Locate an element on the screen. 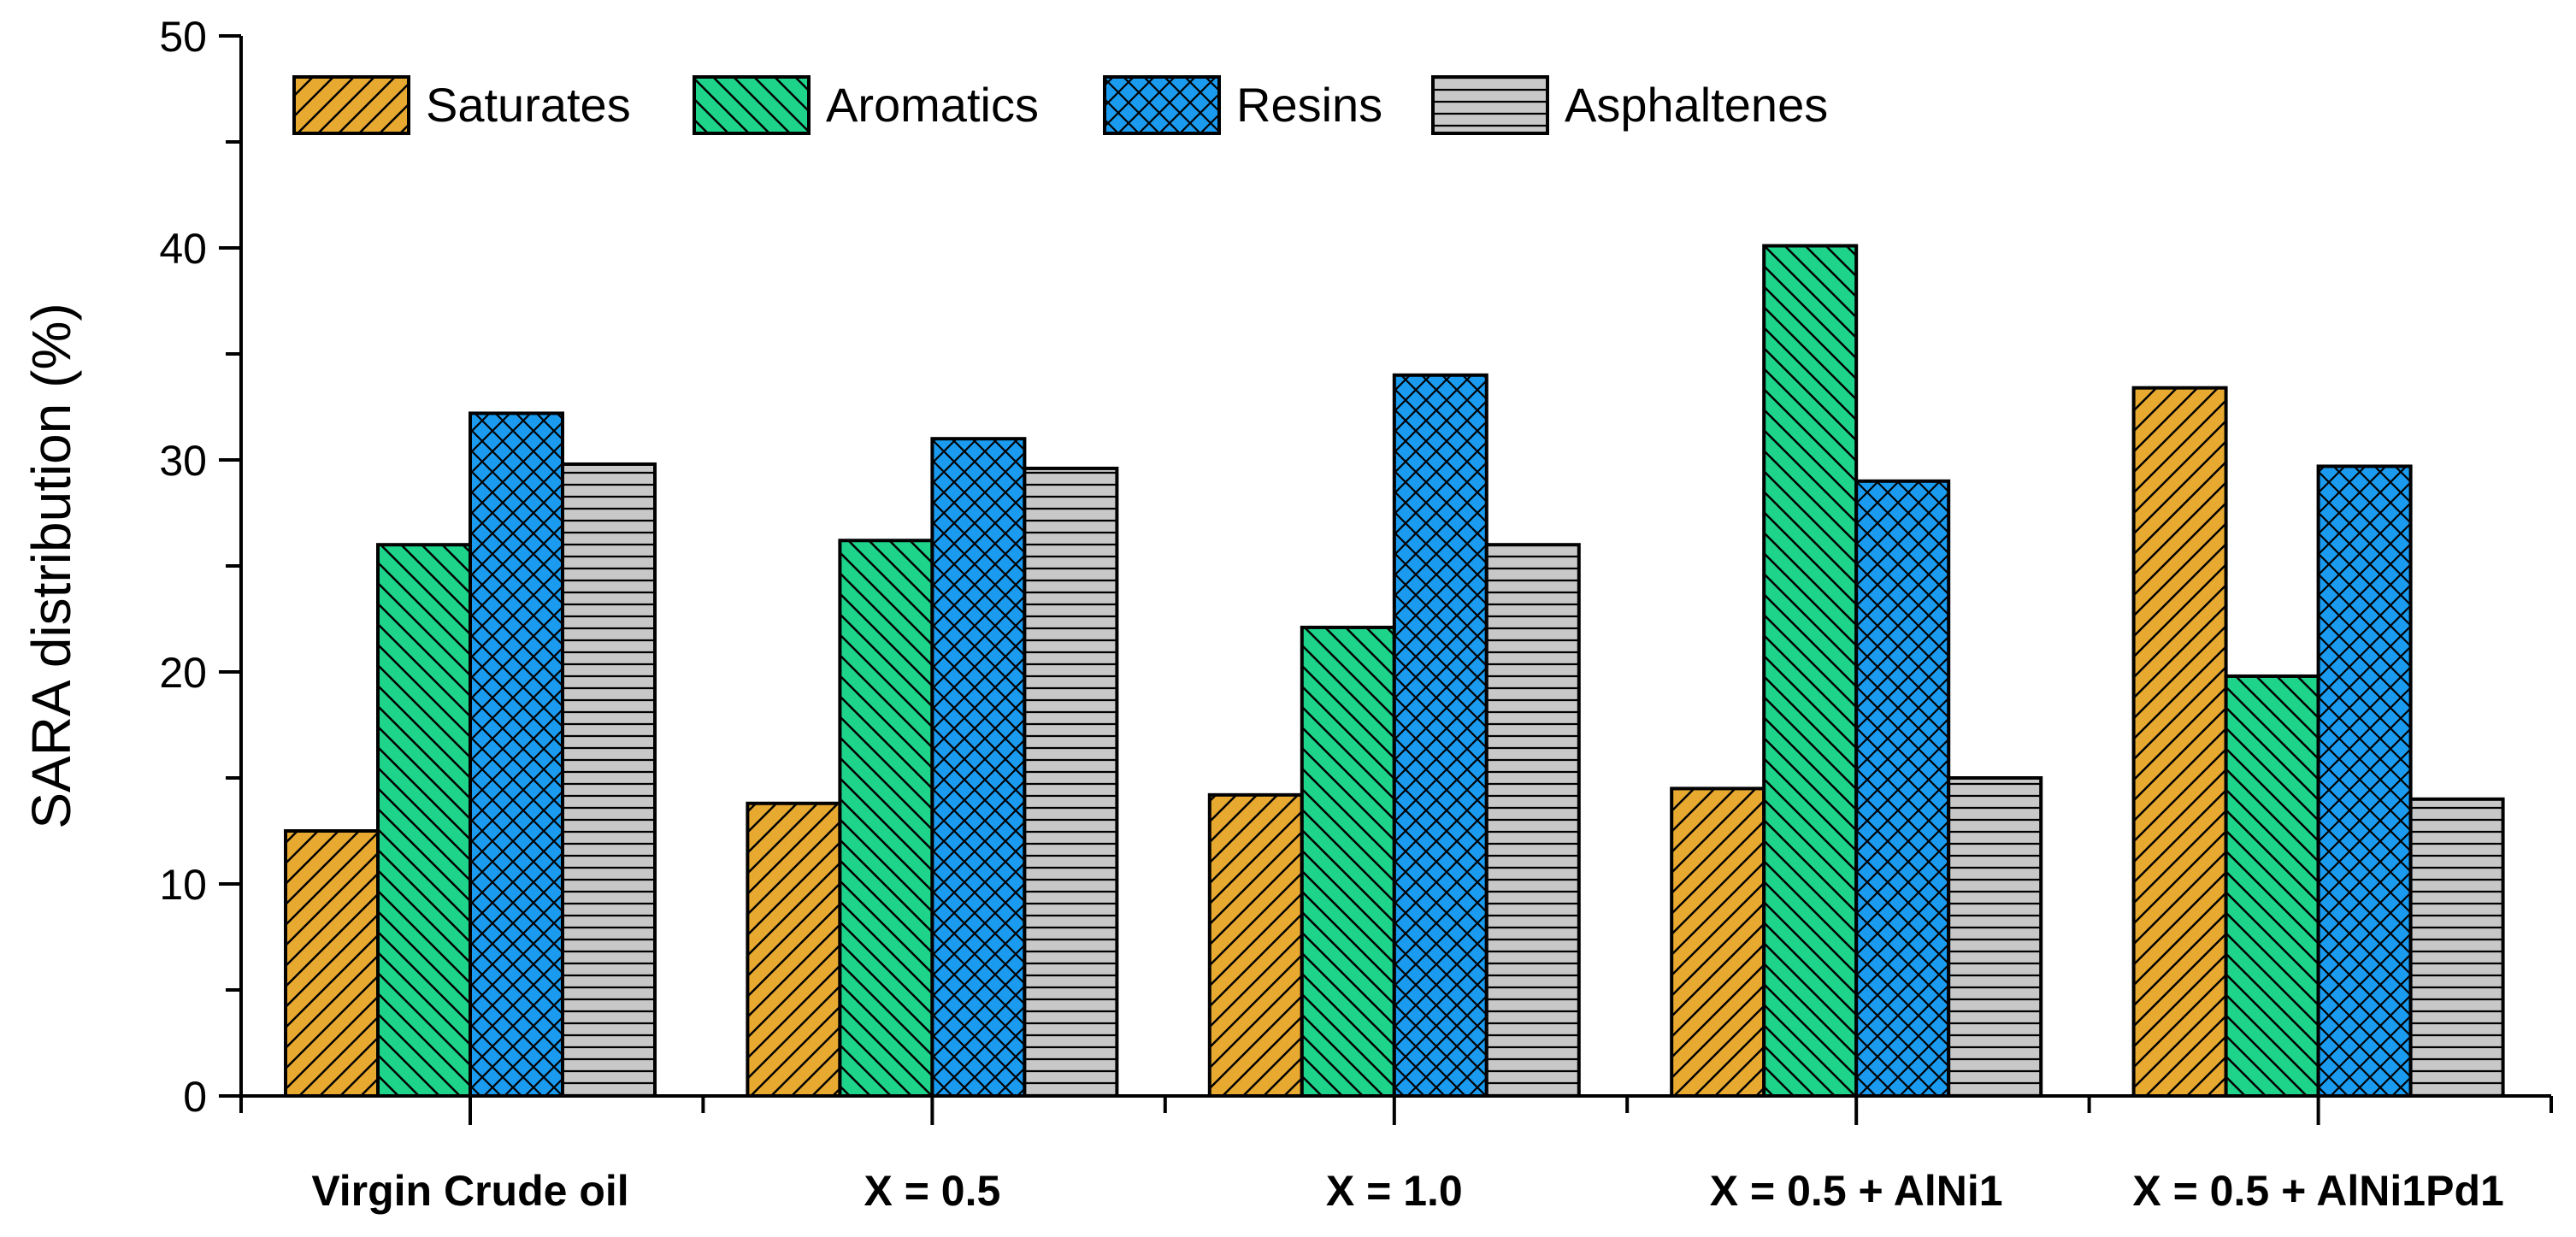  x-tick-label: X = 0.5 + AlNi1 is located at coordinates (1856, 1191).